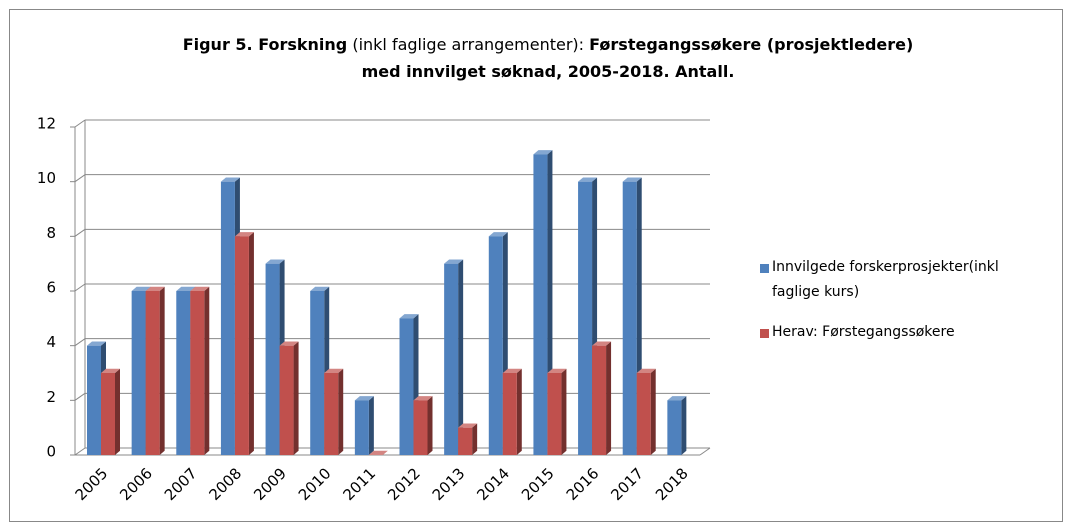 The image size is (1072, 530). Describe the element at coordinates (51, 233) in the screenshot. I see `y-tick-label: 8` at that location.